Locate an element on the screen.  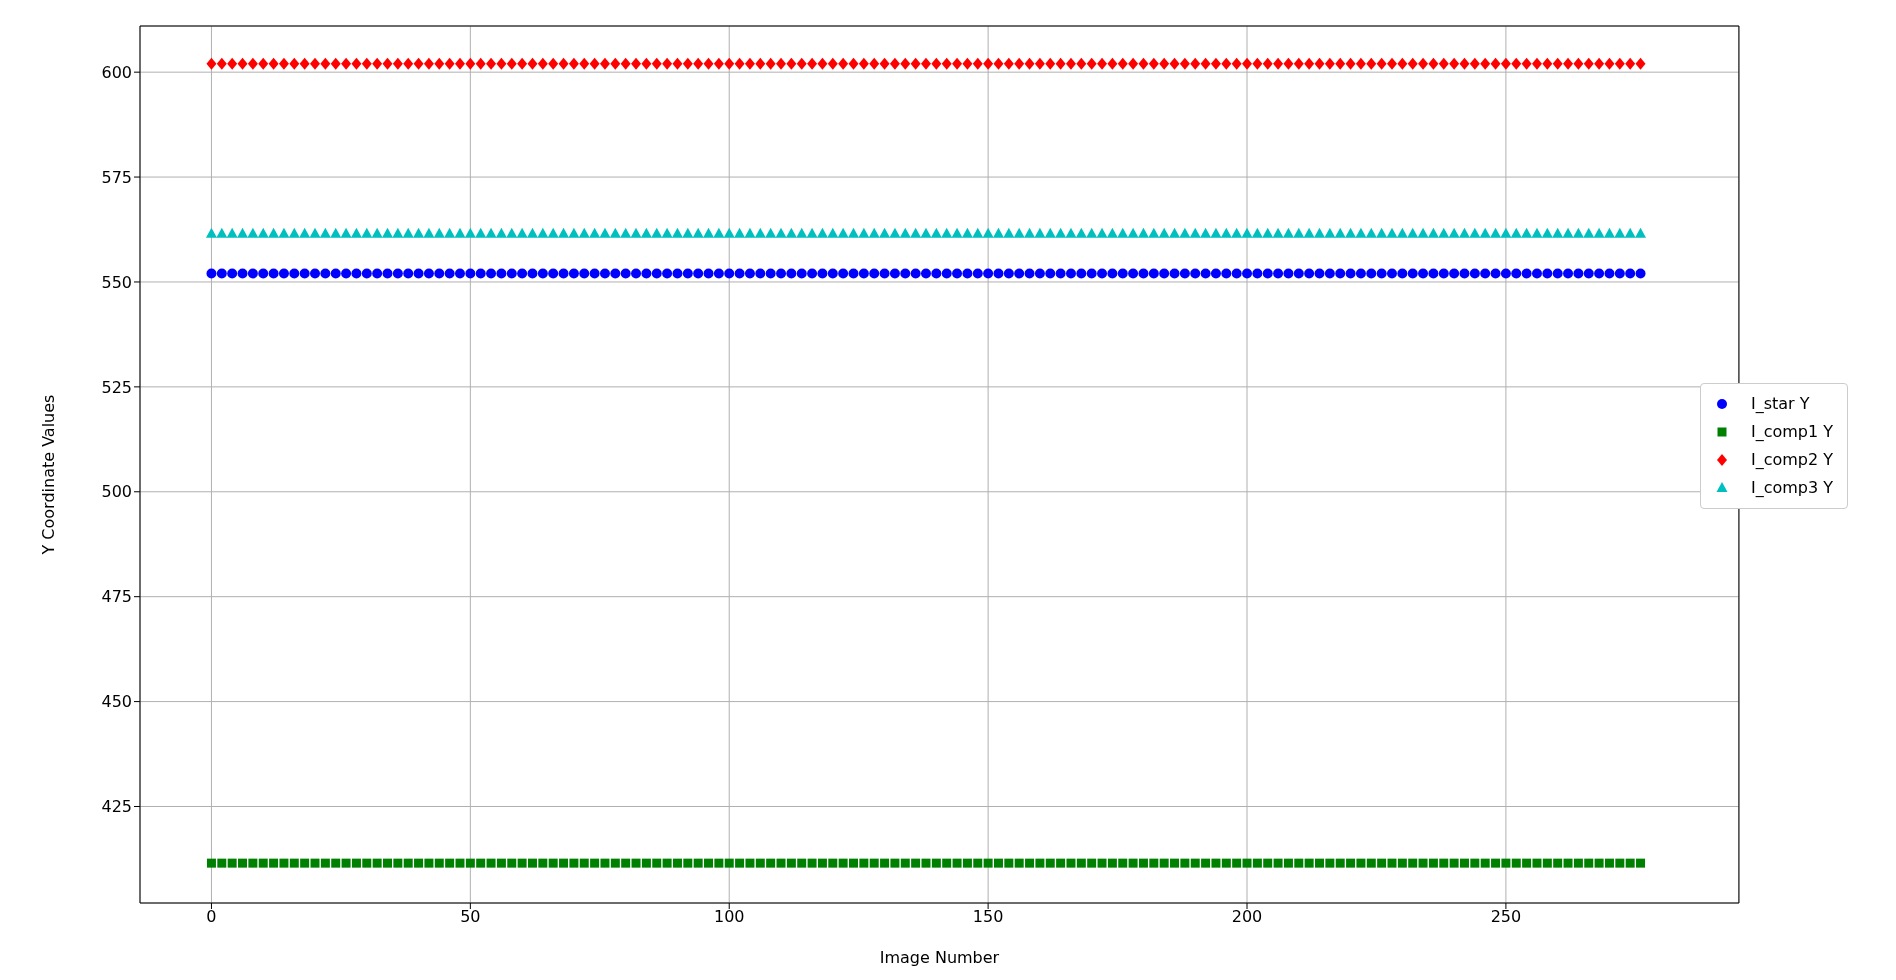
y-axis-title: Y Coordinate Values is located at coordinates (48, 475).